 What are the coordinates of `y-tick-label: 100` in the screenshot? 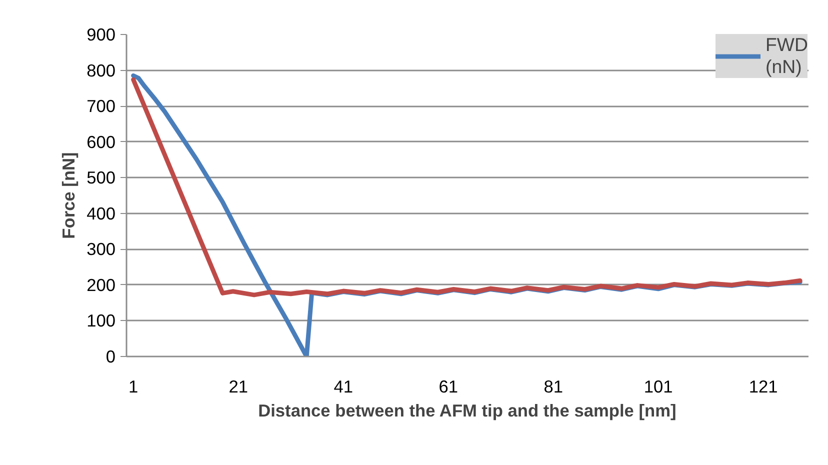 It's located at (101, 320).